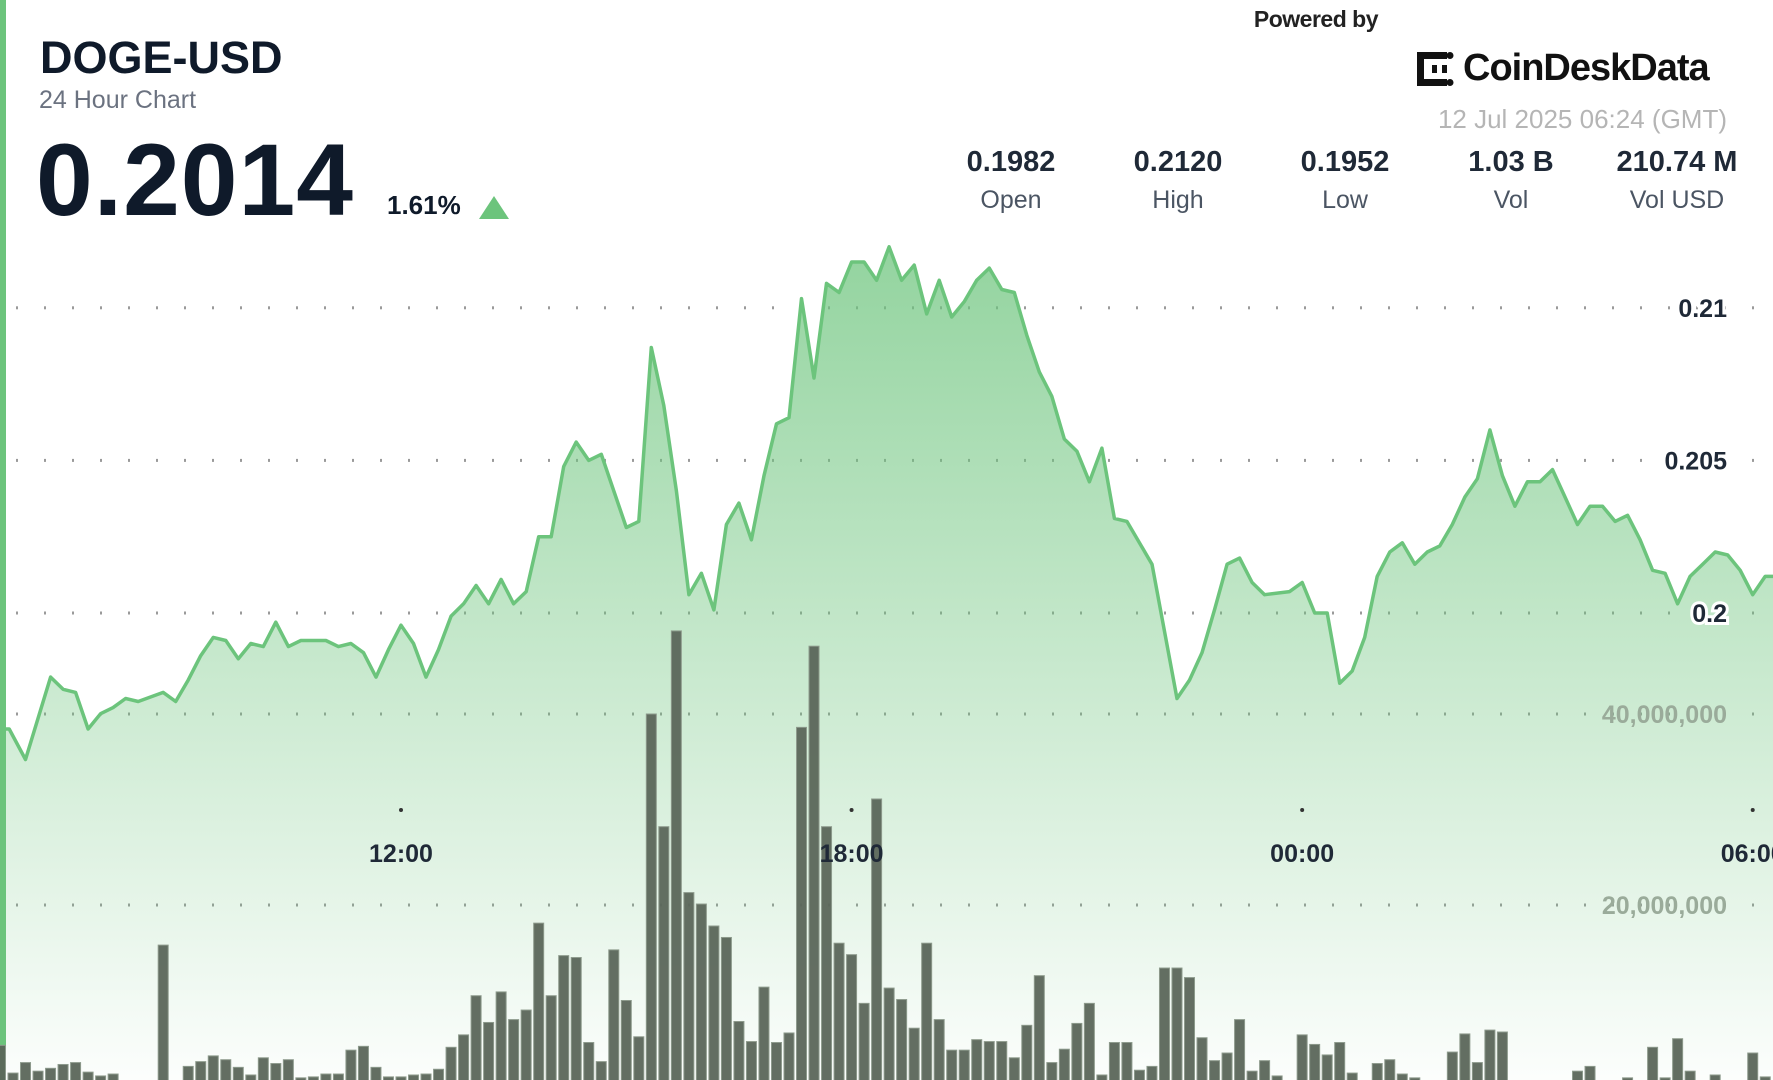 This screenshot has width=1773, height=1080. I want to click on volume-tick-label: 40,000,000, so click(1664, 715).